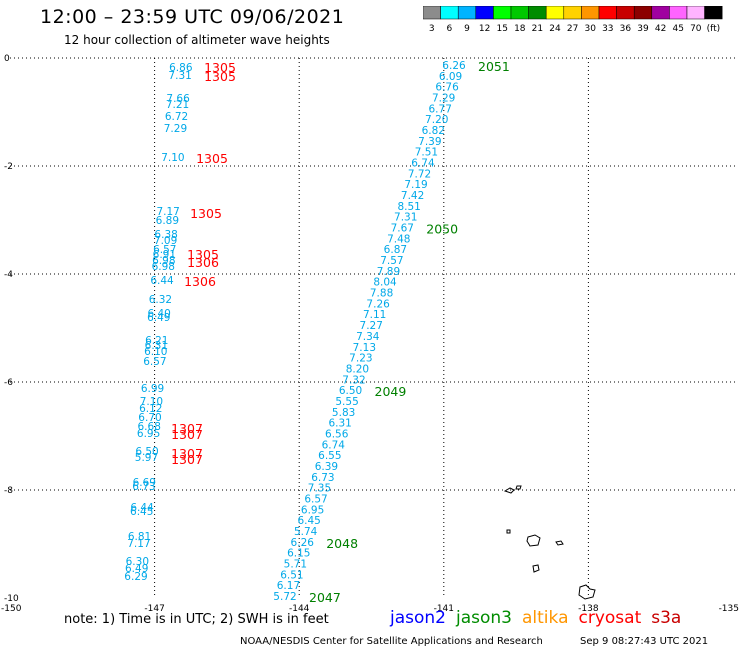 The width and height of the screenshot is (740, 650). I want to click on satellite-legend: jason2 jason3 altika cryosat s3a, so click(540, 618).